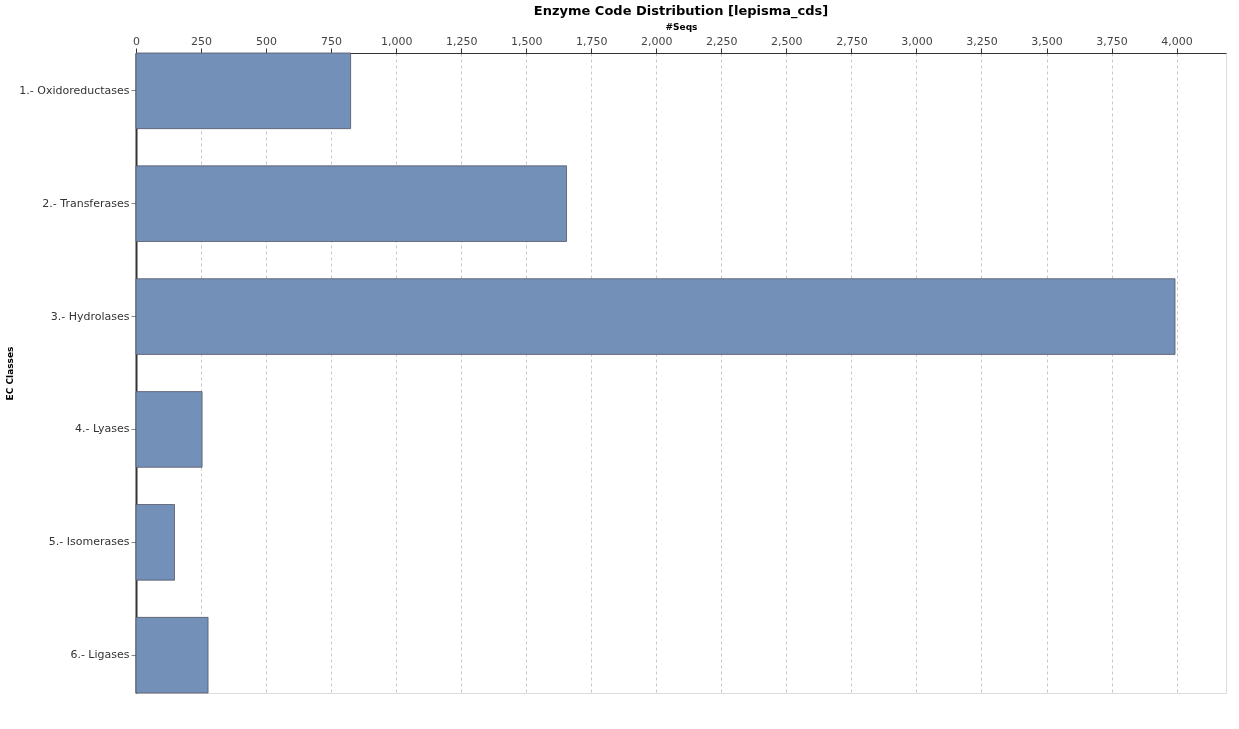 The image size is (1239, 729). I want to click on x-tick-label: 2,250, so click(722, 41).